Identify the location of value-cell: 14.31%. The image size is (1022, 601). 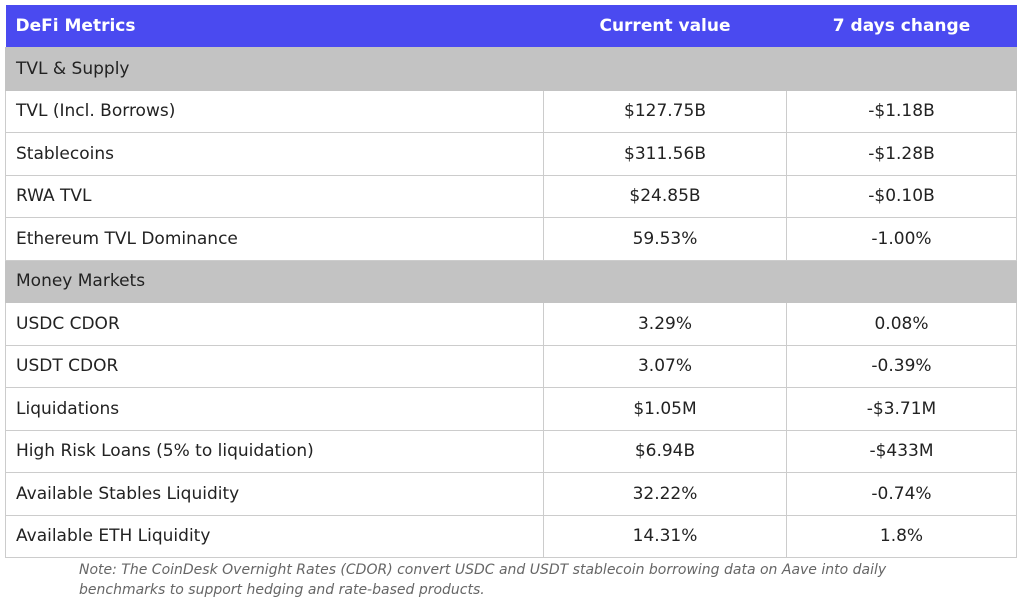
(665, 536).